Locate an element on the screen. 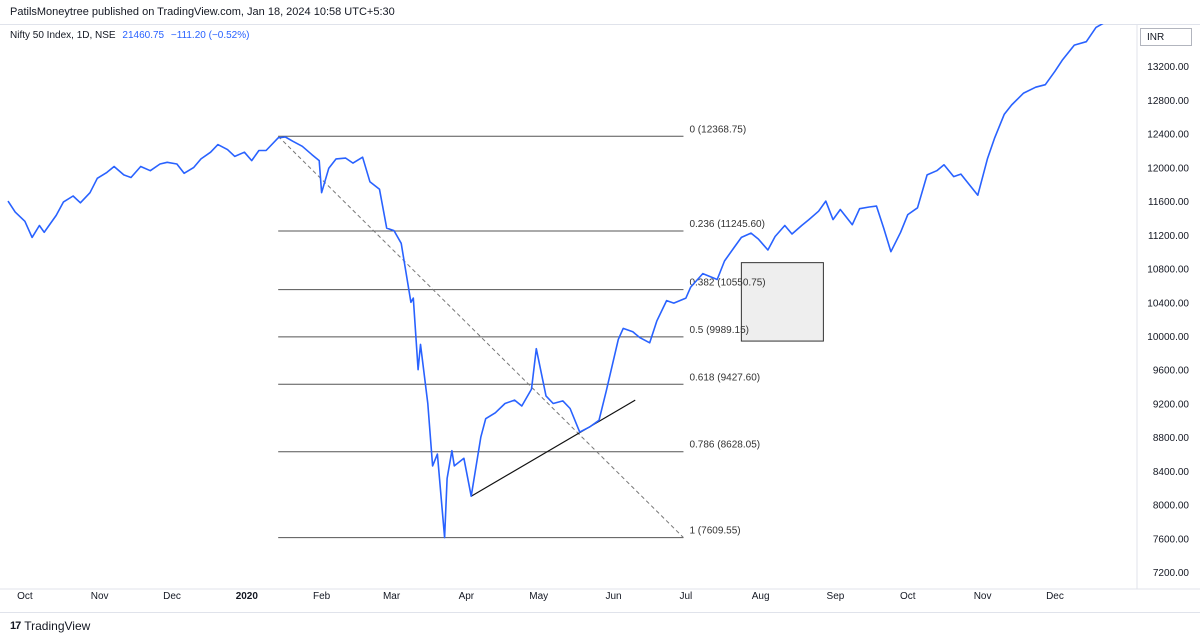  last-price: 21460.75 is located at coordinates (143, 35).